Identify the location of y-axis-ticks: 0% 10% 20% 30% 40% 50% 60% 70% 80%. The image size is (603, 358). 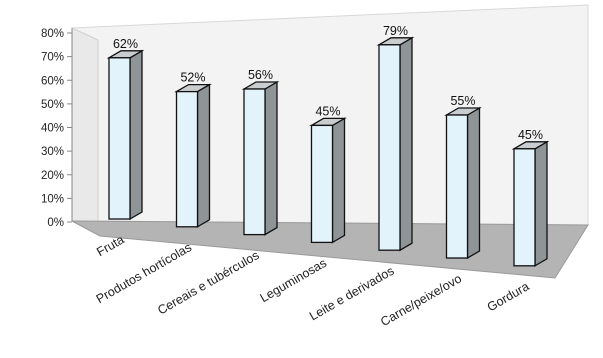
(56, 128).